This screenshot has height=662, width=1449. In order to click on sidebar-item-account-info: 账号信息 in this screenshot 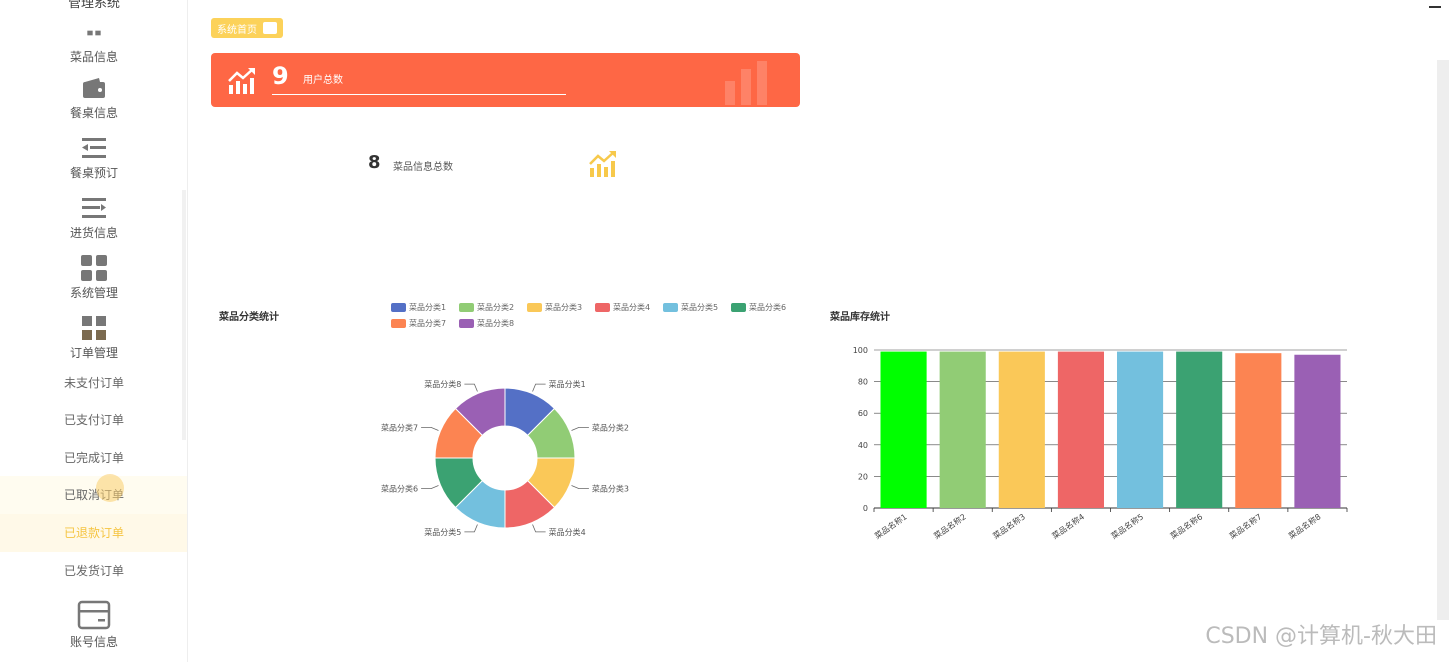, I will do `click(93, 625)`.